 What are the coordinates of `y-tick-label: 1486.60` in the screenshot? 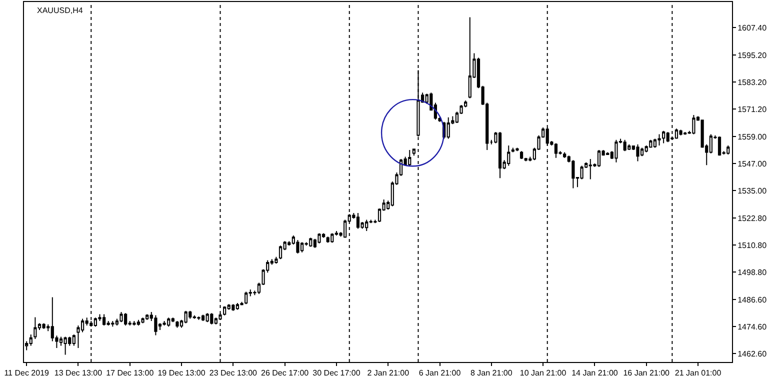 It's located at (753, 299).